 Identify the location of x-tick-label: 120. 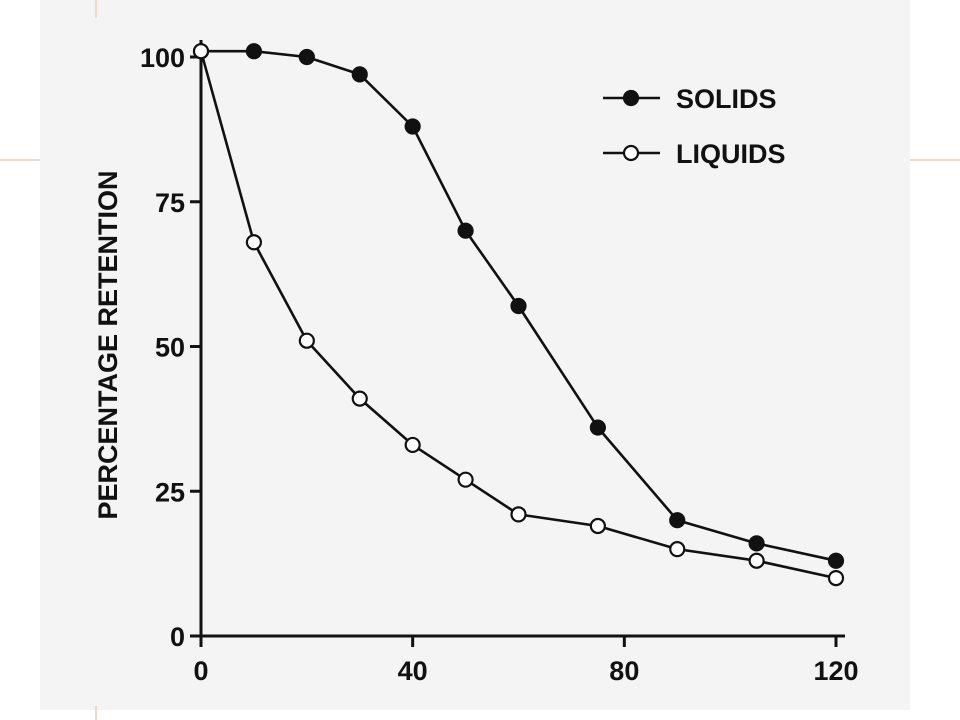
(835, 671).